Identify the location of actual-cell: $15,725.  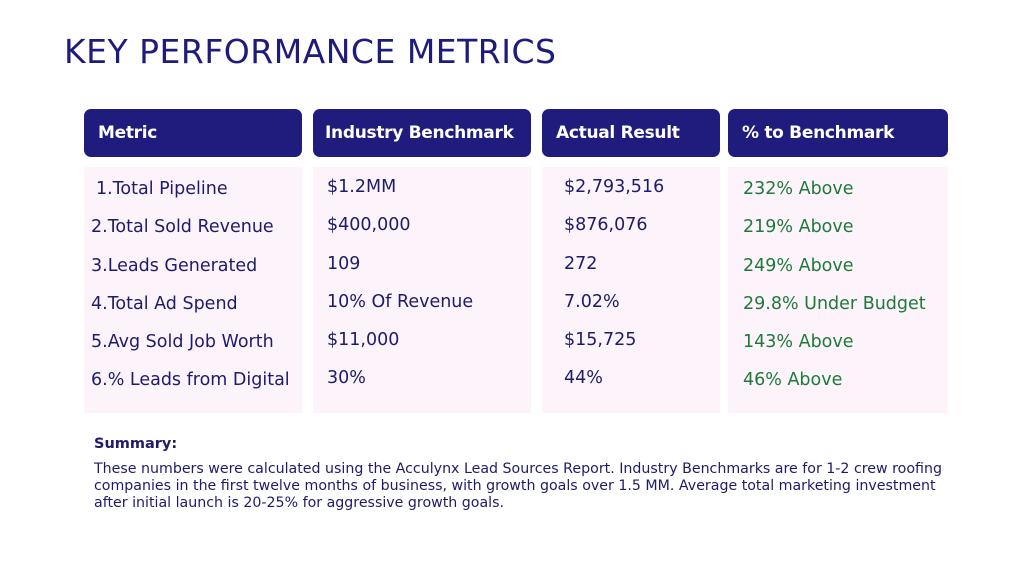
(600, 340).